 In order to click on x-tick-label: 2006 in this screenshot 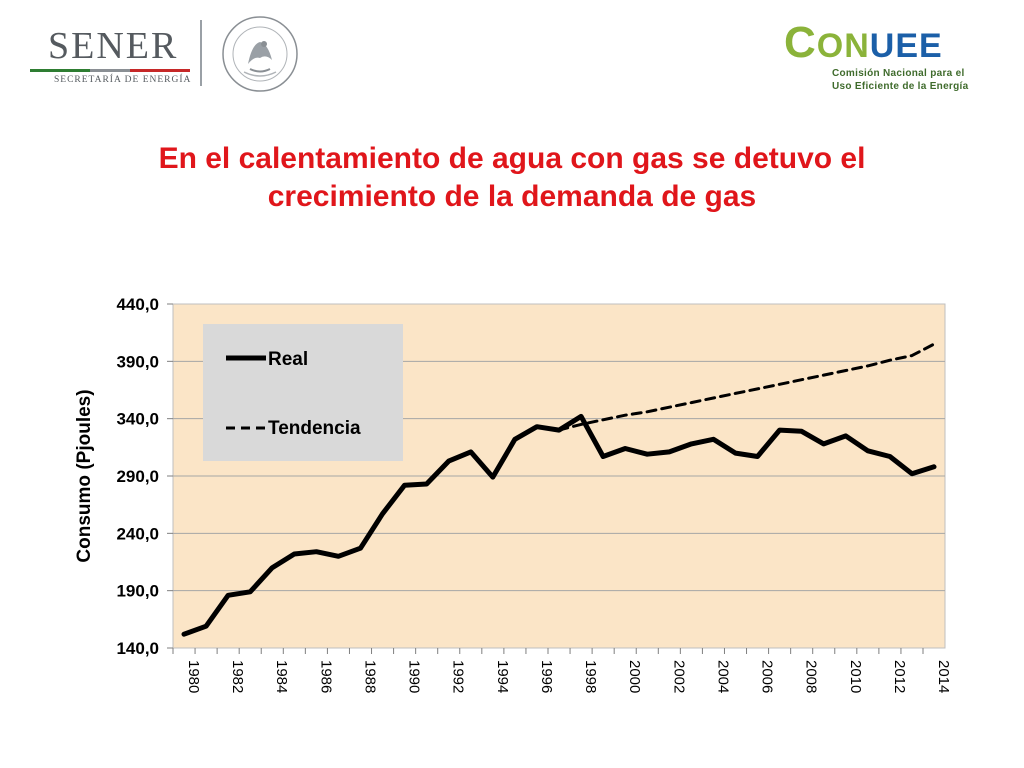, I will do `click(767, 676)`.